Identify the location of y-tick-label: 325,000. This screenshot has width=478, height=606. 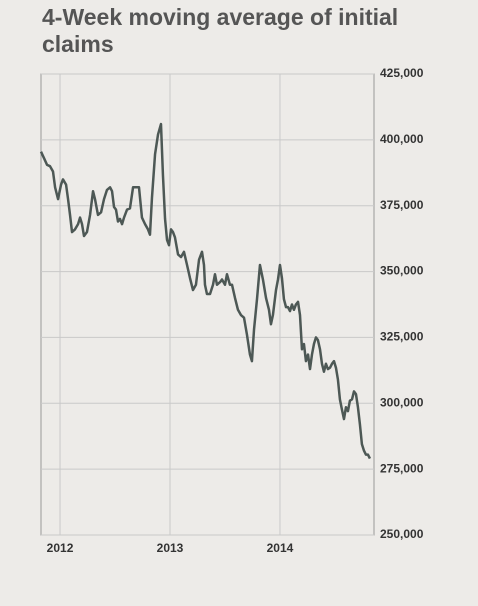
(402, 337).